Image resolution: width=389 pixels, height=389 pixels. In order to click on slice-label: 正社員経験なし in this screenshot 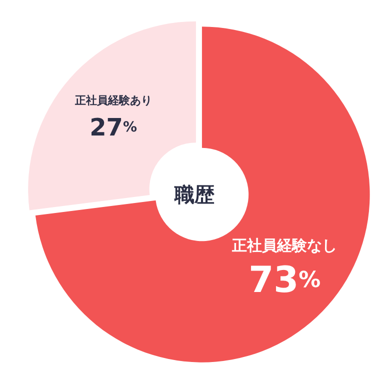, I will do `click(284, 245)`.